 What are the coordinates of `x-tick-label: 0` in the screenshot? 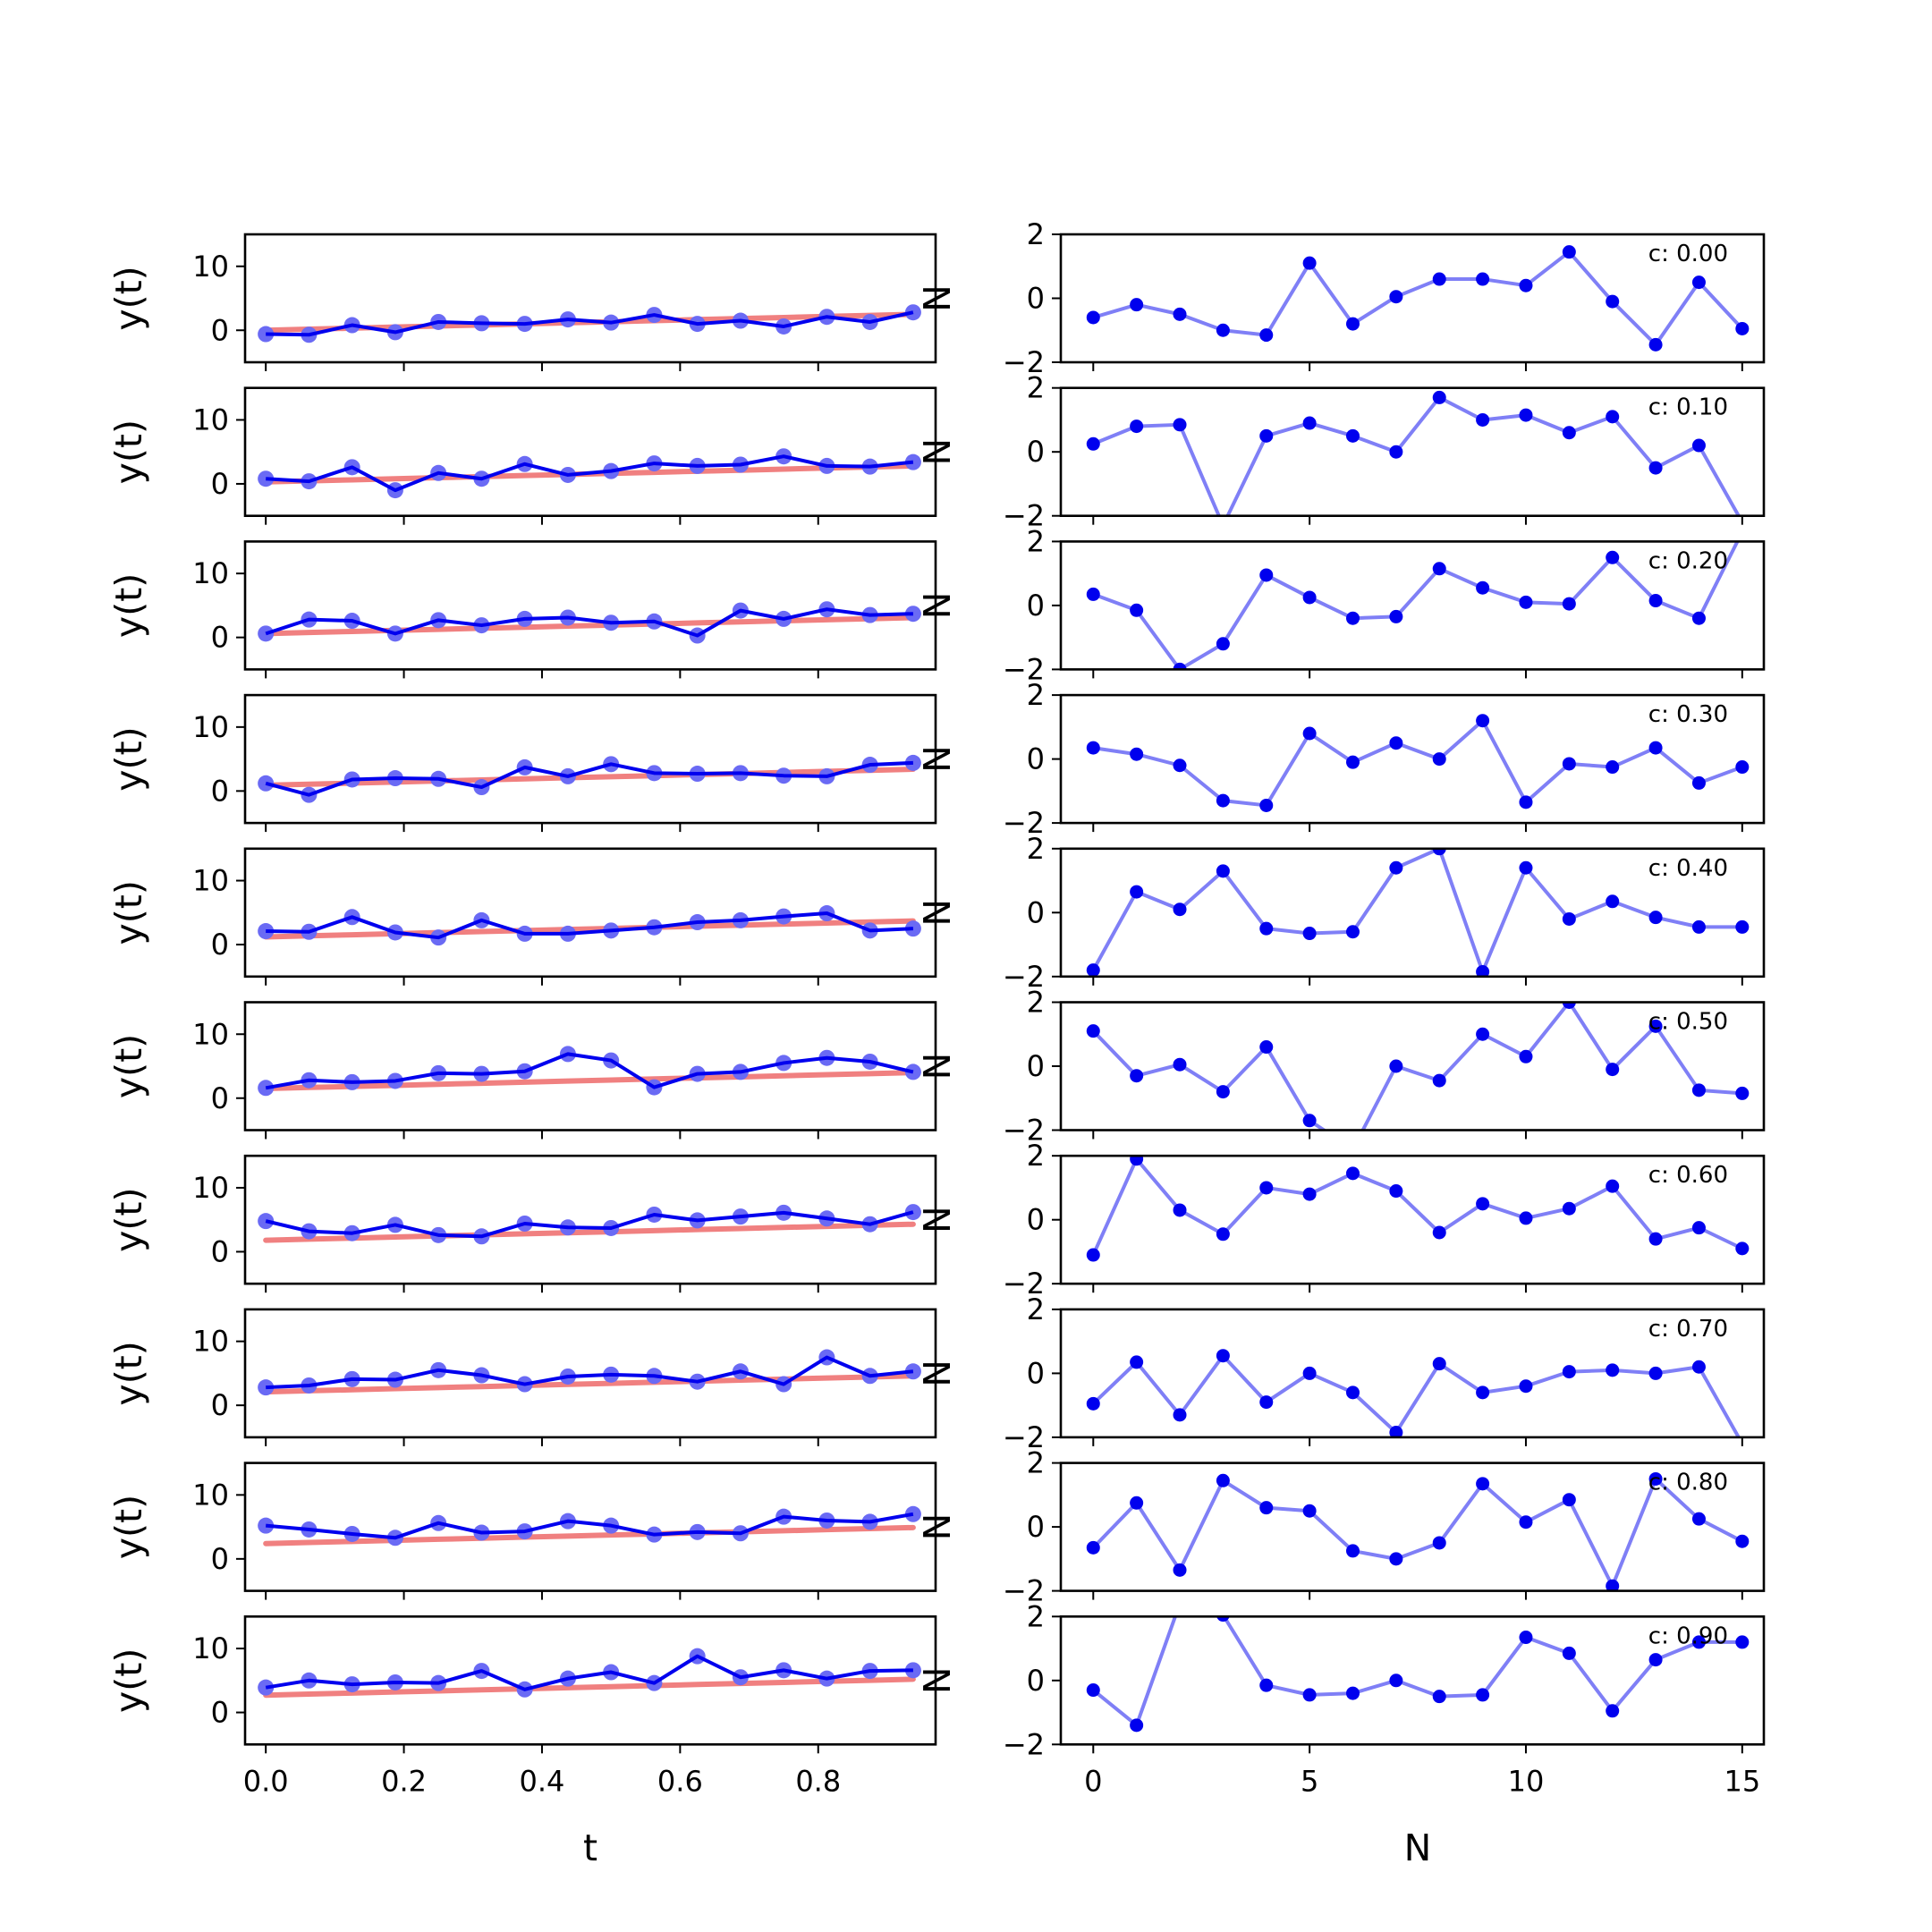 It's located at (1093, 1781).